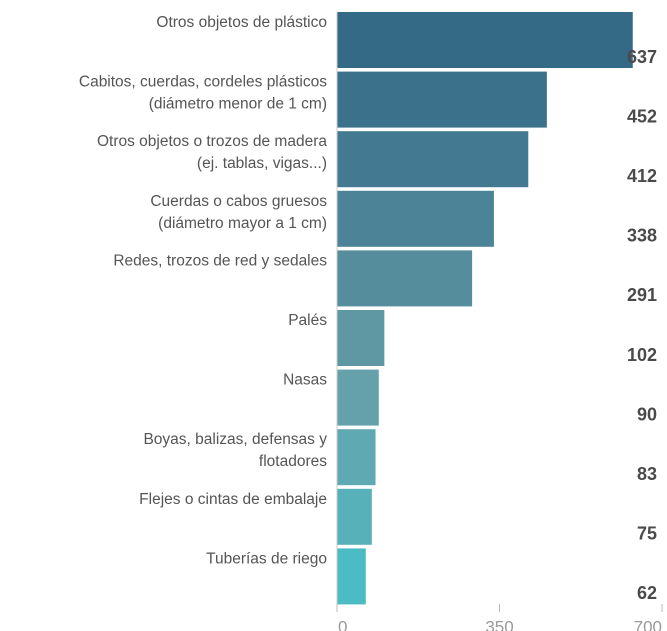 This screenshot has width=667, height=631. I want to click on category-label: Tuberías de riego, so click(266, 558).